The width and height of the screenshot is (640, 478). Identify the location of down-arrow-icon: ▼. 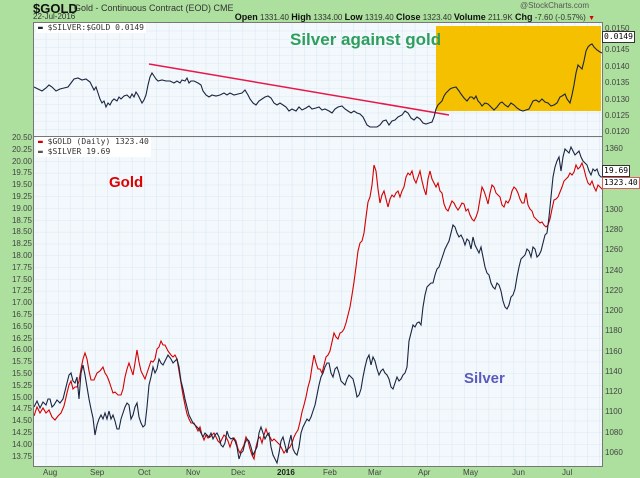
(591, 18).